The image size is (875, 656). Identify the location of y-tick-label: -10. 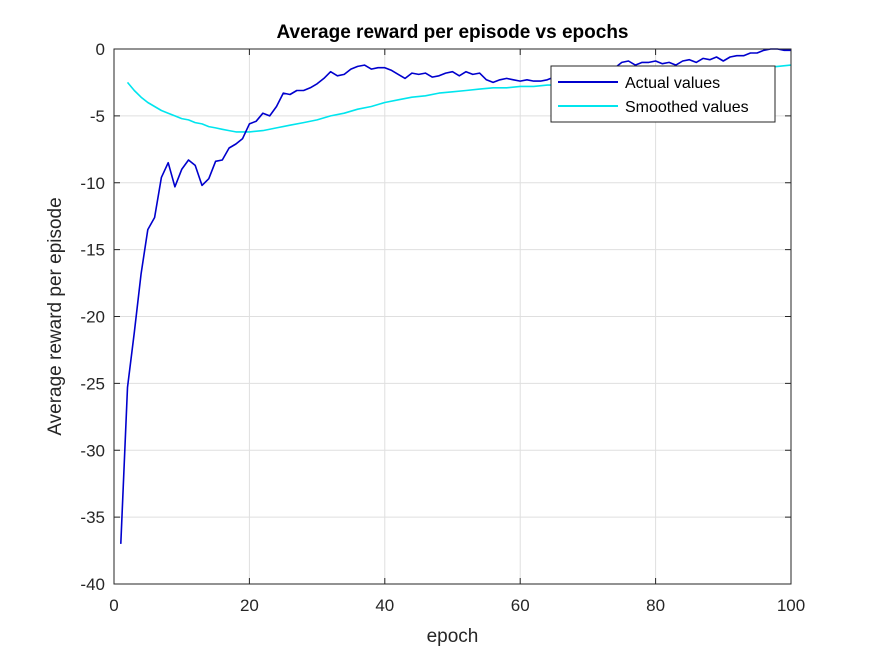
(92, 183).